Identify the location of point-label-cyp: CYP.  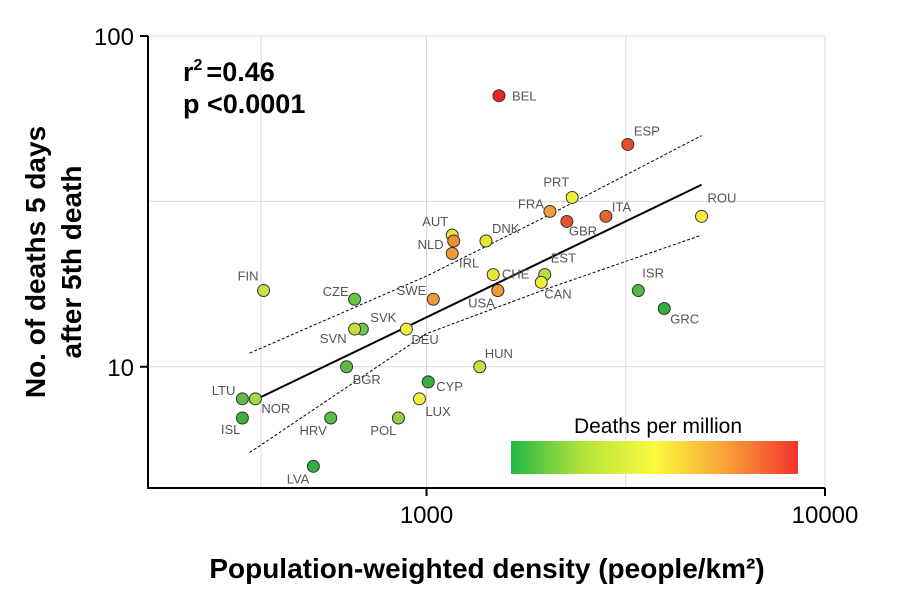
(449, 386).